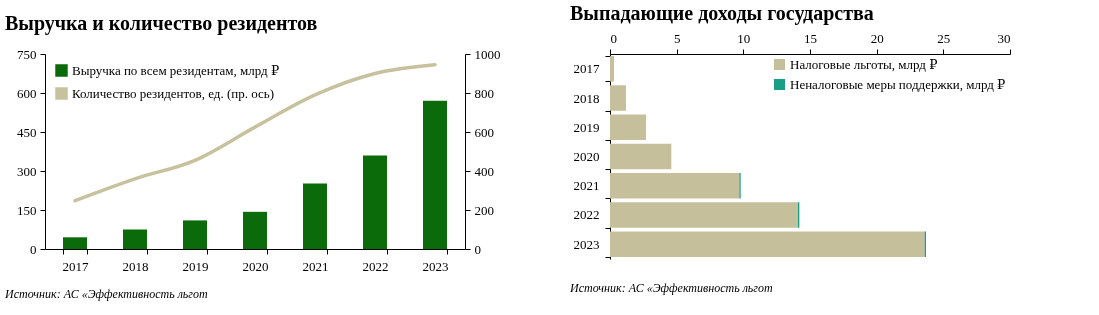 This screenshot has width=1099, height=315. What do you see at coordinates (195, 266) in the screenshot?
I see `x-tick-label: 2019` at bounding box center [195, 266].